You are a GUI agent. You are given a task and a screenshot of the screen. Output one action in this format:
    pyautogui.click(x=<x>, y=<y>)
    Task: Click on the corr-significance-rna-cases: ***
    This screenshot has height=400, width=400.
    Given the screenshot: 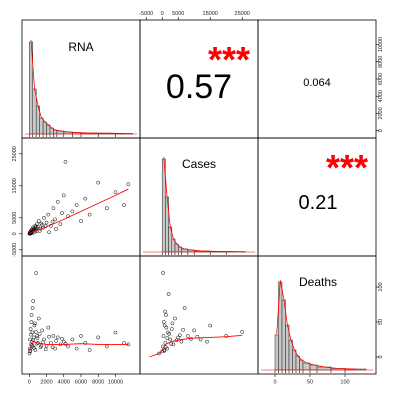 What is the action you would take?
    pyautogui.click(x=229, y=59)
    